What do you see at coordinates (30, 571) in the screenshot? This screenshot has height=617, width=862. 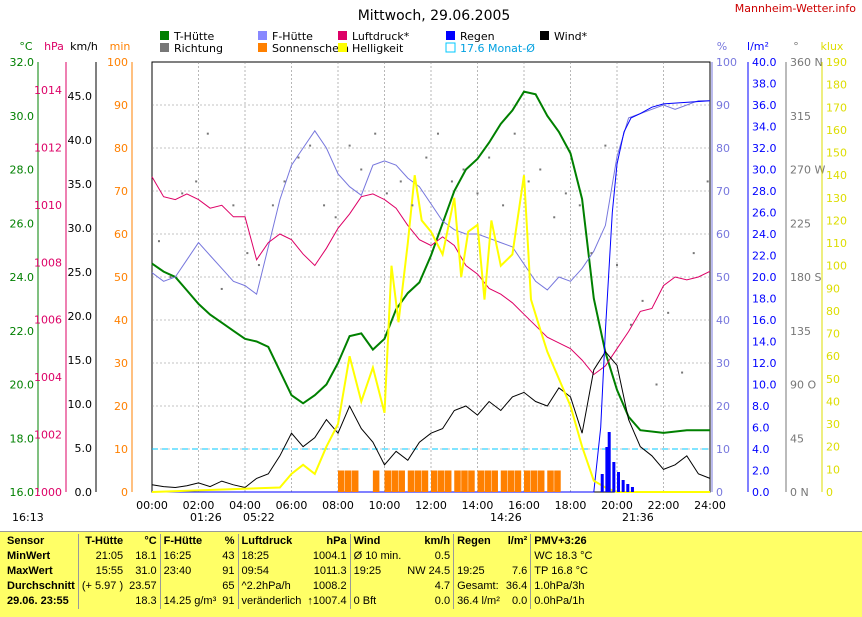 I see `stats-cell: MaxWert` at bounding box center [30, 571].